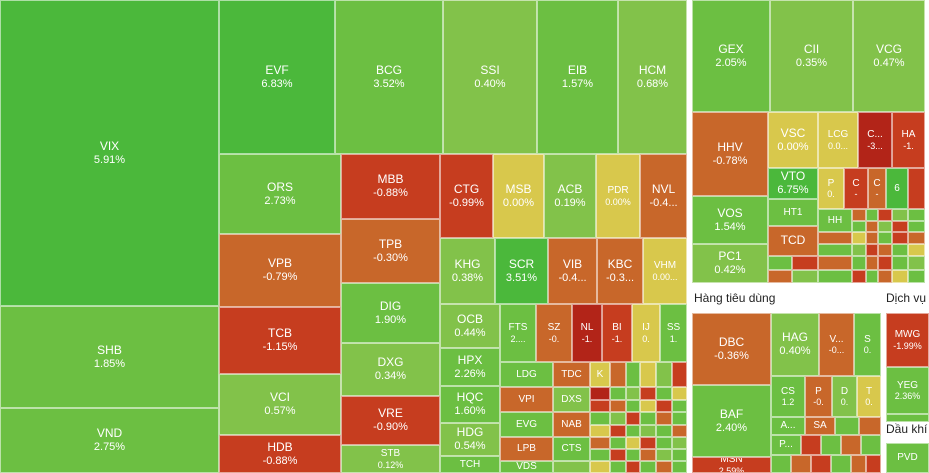 This screenshot has width=929, height=473. Describe the element at coordinates (907, 458) in the screenshot. I see `treemap-tile-pvd: PVD` at that location.